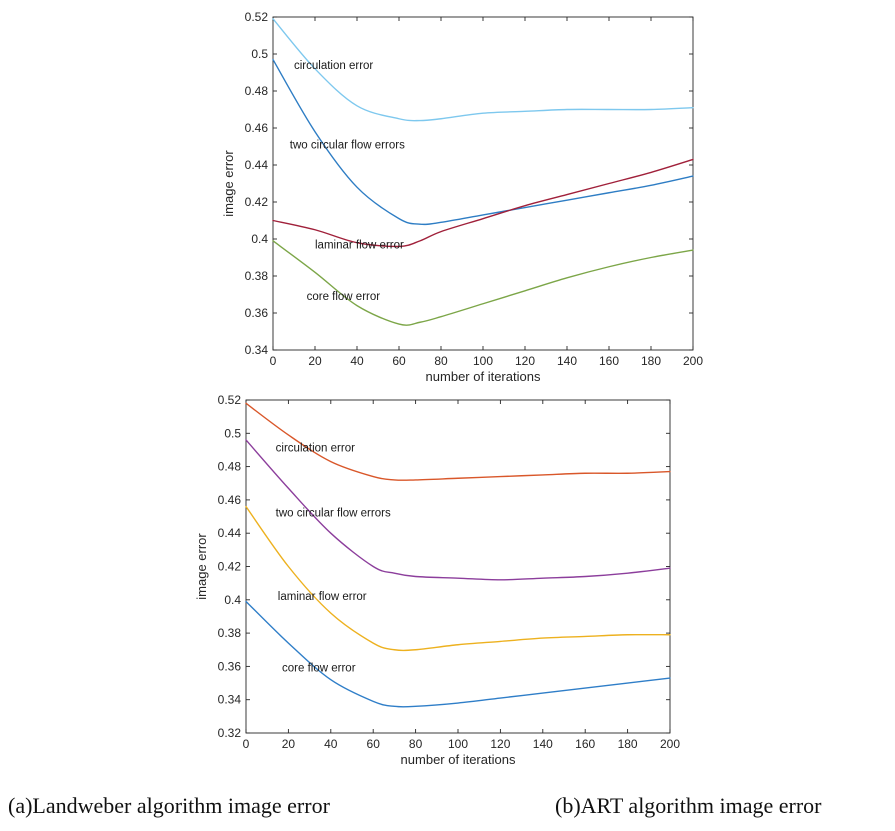  Describe the element at coordinates (230, 733) in the screenshot. I see `y-tick-label: 0.32` at that location.